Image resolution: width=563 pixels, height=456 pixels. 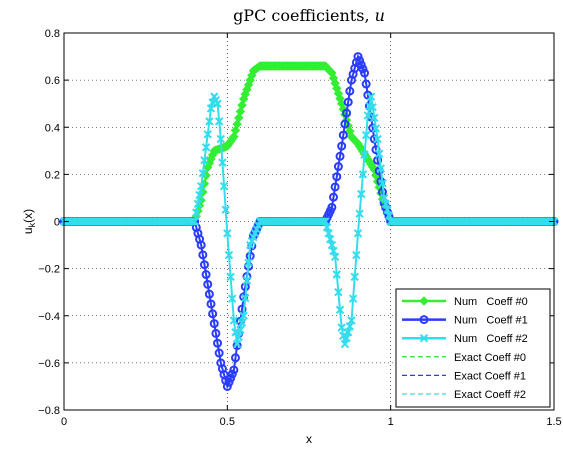 I want to click on legend-label: Exact Coeff #1, so click(x=490, y=376).